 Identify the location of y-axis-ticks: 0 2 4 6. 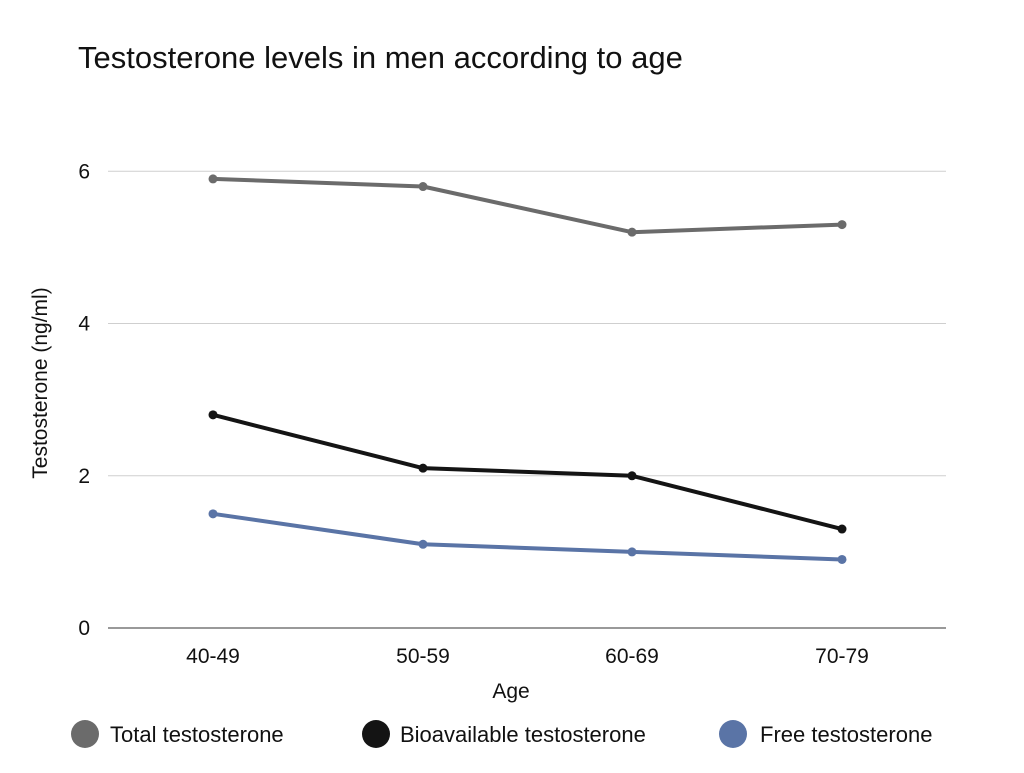
(84, 400).